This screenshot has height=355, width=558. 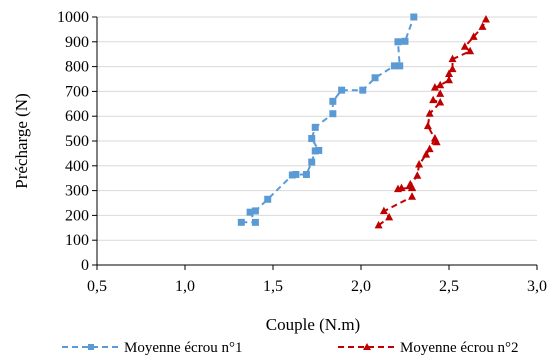 I want to click on x-axis-title: Couple (N.m), so click(x=313, y=324).